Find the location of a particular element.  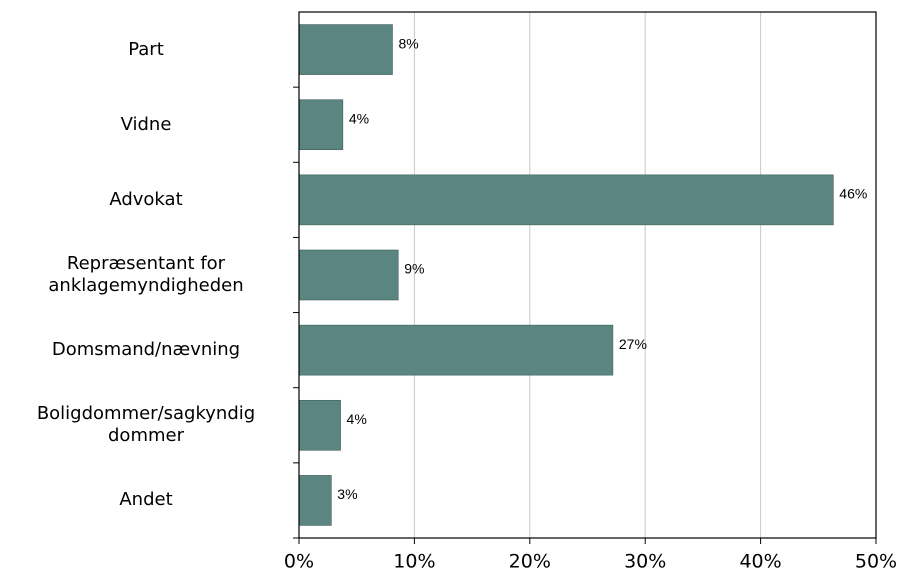

y-tick-label: Part is located at coordinates (146, 49).